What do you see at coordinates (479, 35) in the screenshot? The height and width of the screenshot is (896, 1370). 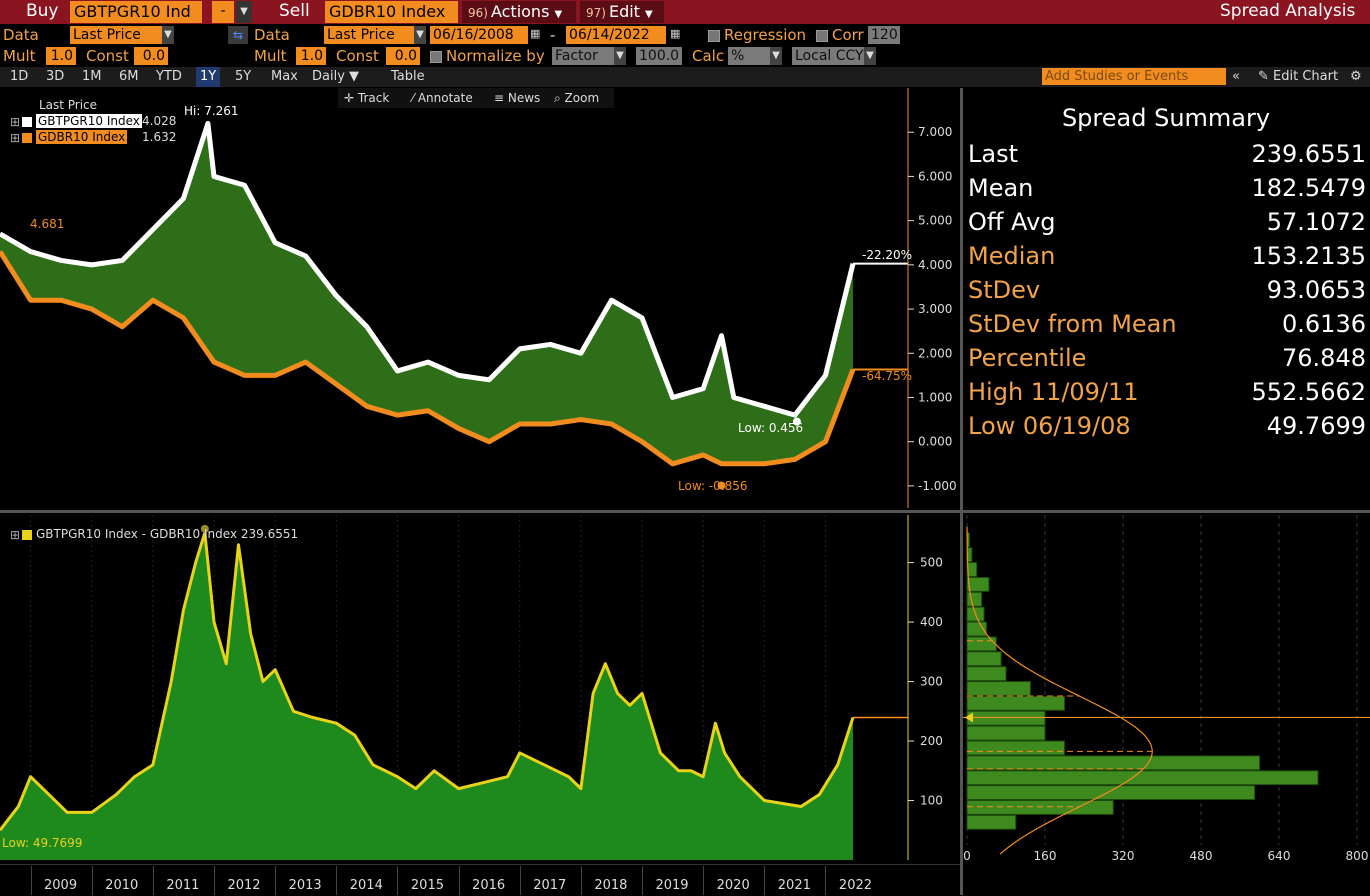 I see `start-date-field: 06/16/2008` at bounding box center [479, 35].